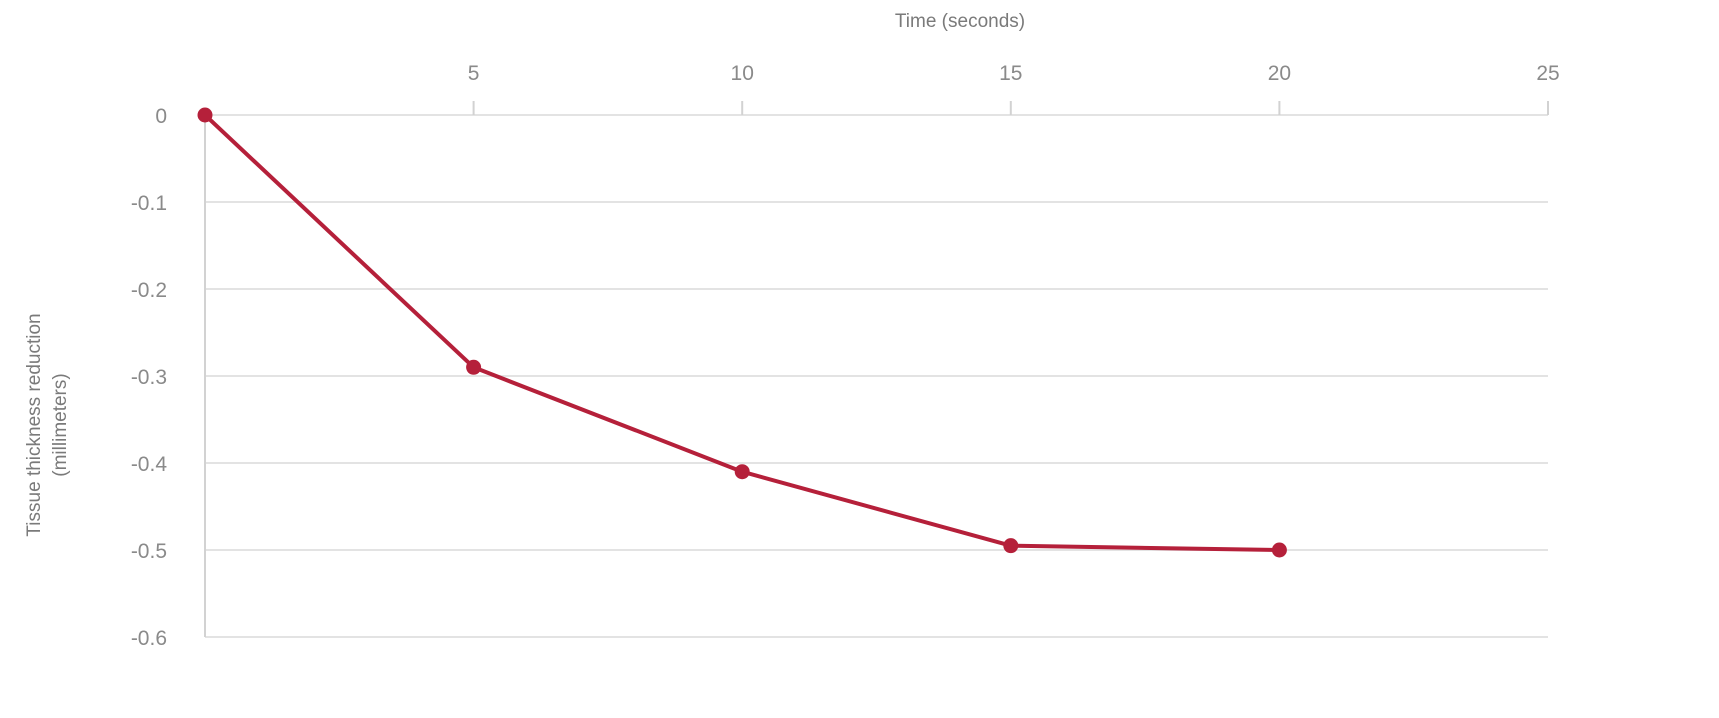  I want to click on y-axis-title-line-1: Tissue thickness reduction, so click(34, 424).